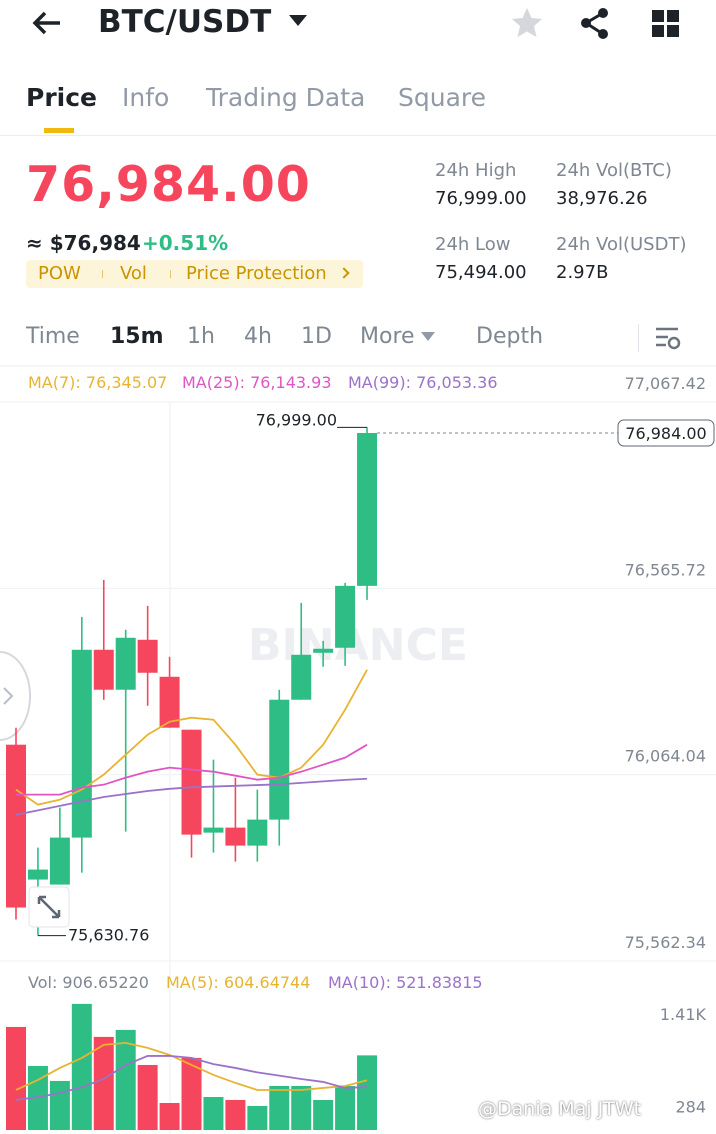 This screenshot has height=1134, width=716. I want to click on interval: 1h, so click(201, 336).